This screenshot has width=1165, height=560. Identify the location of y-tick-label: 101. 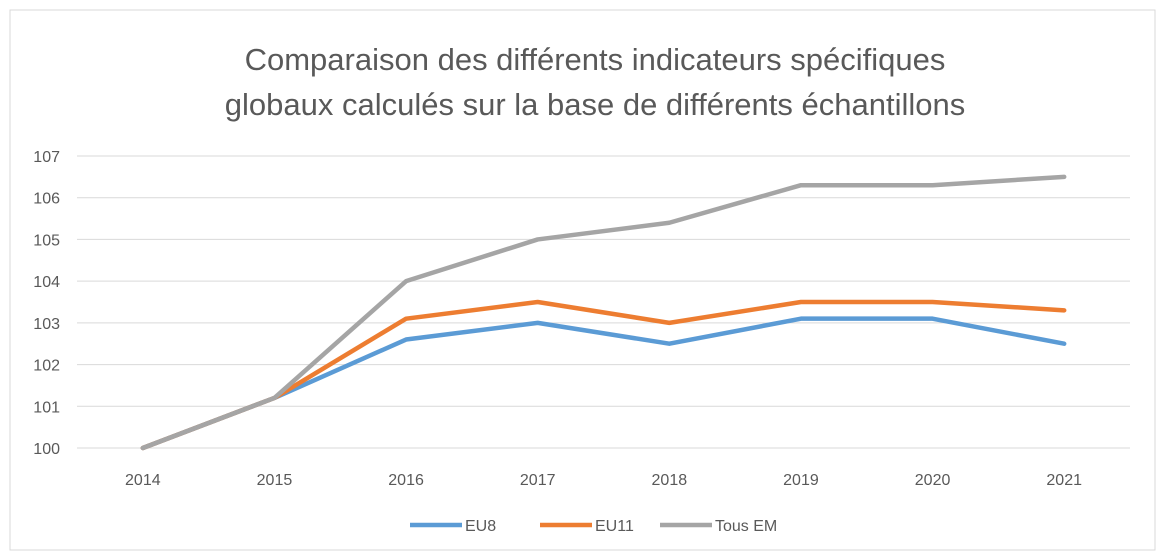
(46, 407).